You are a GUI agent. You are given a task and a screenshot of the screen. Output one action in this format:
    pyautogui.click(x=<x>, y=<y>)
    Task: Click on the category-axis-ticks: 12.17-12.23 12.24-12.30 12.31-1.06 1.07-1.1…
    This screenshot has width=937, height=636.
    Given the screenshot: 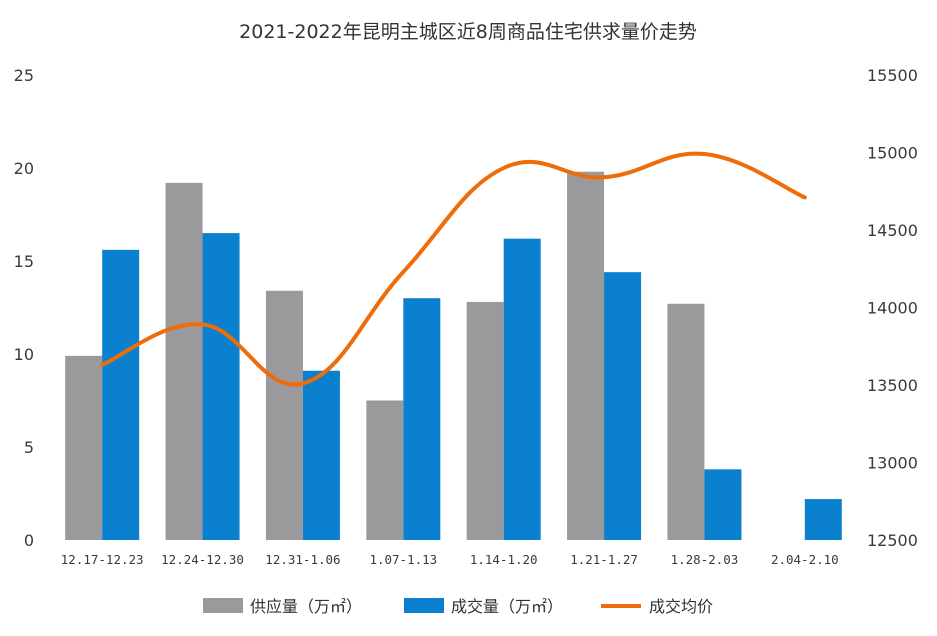 What is the action you would take?
    pyautogui.click(x=450, y=559)
    